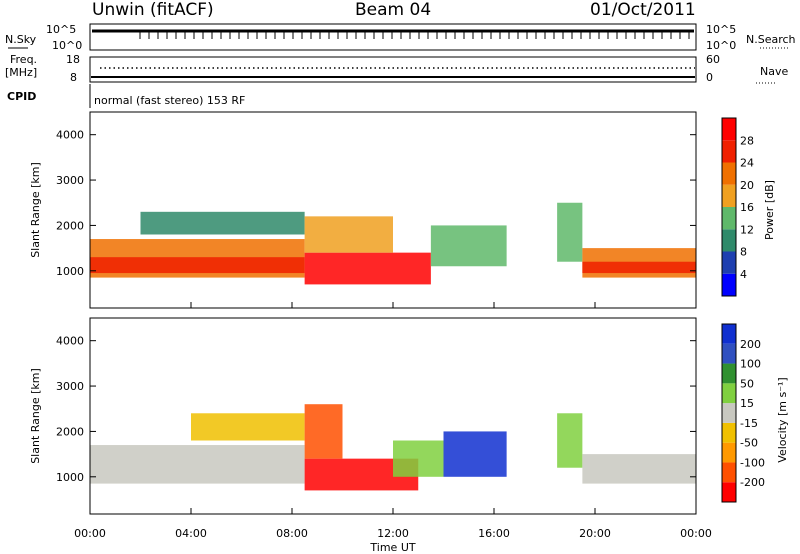  Describe the element at coordinates (737, 207) in the screenshot. I see `power-colorbar: 28 24 20 16 12 8 4` at that location.